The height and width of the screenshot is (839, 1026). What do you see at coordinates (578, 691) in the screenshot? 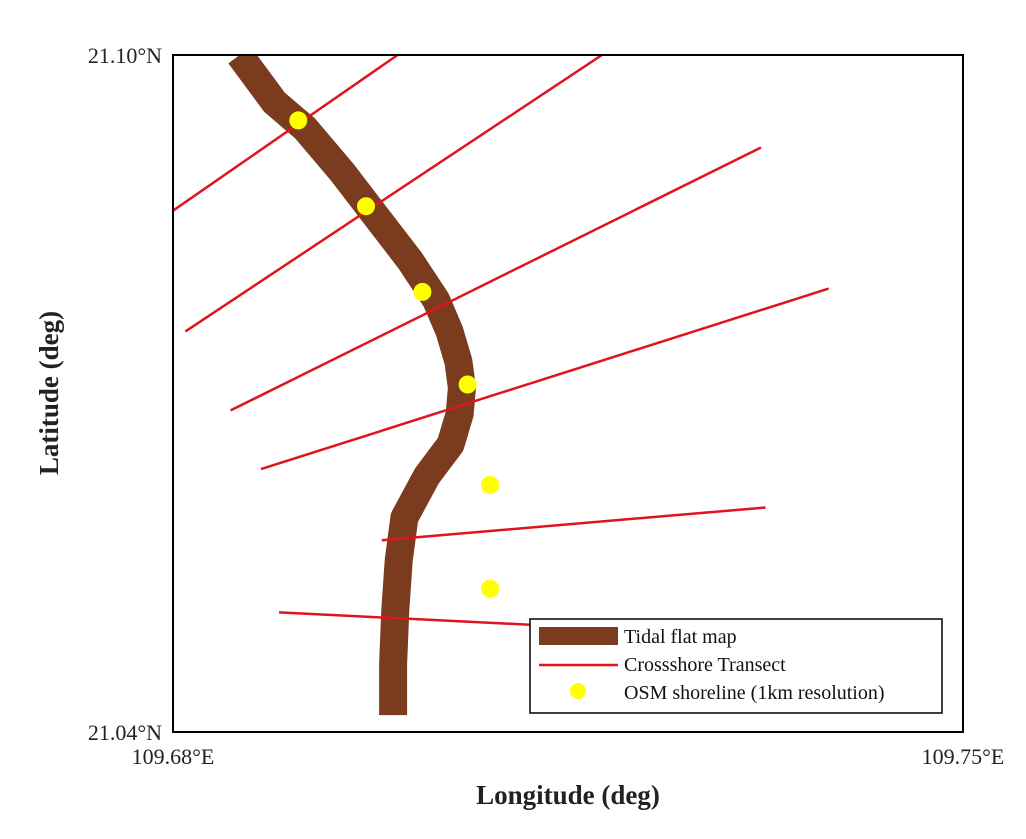
I see `legend-shoreline-swatch` at bounding box center [578, 691].